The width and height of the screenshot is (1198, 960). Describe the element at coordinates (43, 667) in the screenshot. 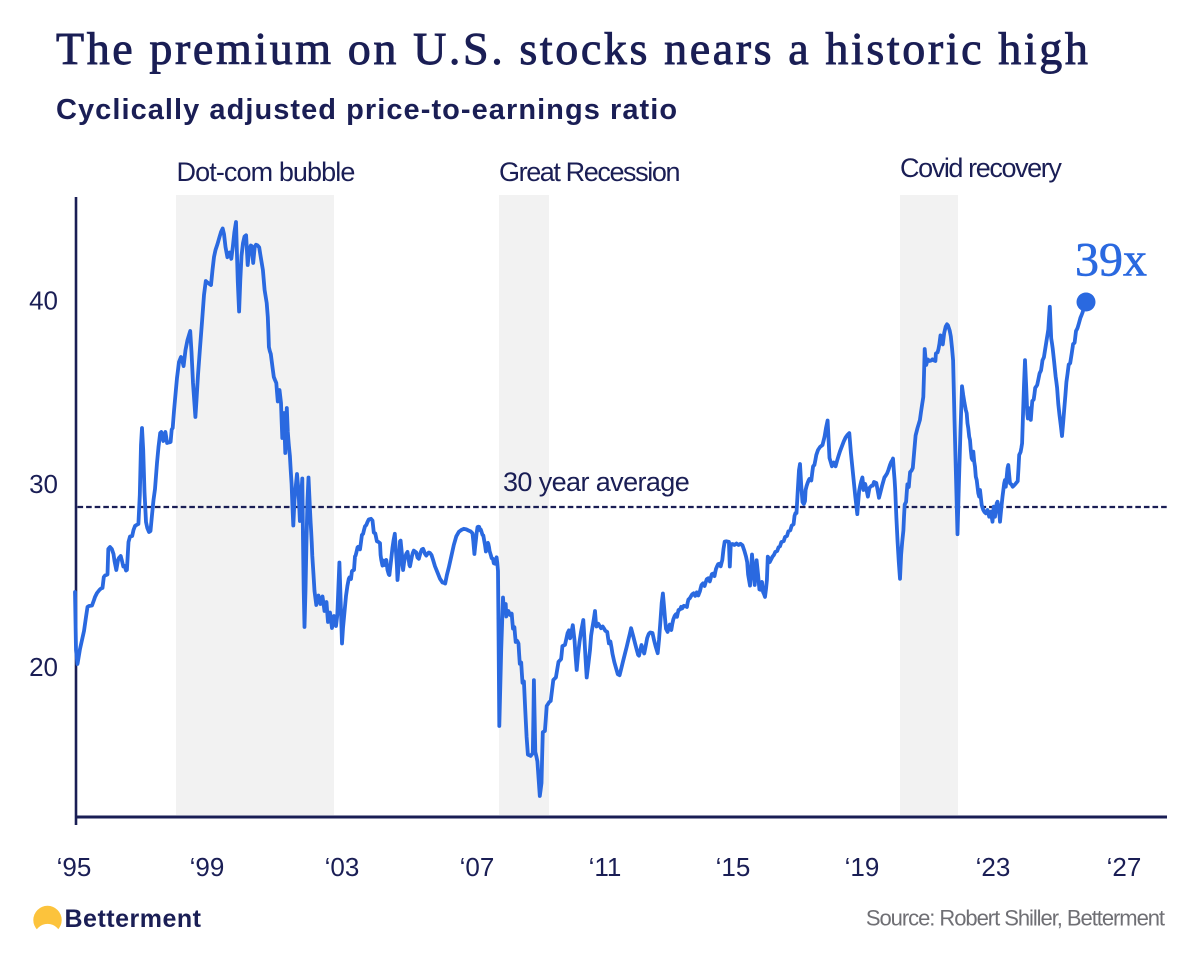

I see `svg-text: 20` at that location.